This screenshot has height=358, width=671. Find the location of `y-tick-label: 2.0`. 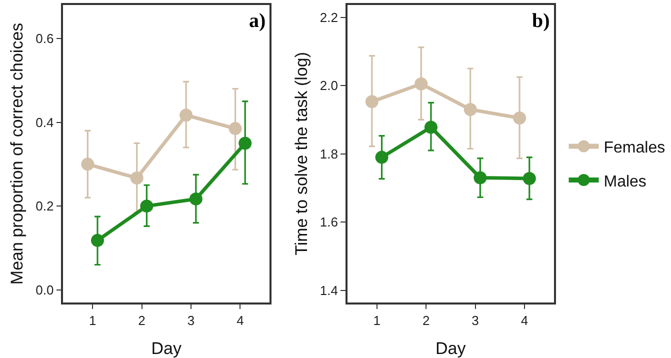

y-tick-label: 2.0 is located at coordinates (329, 86).